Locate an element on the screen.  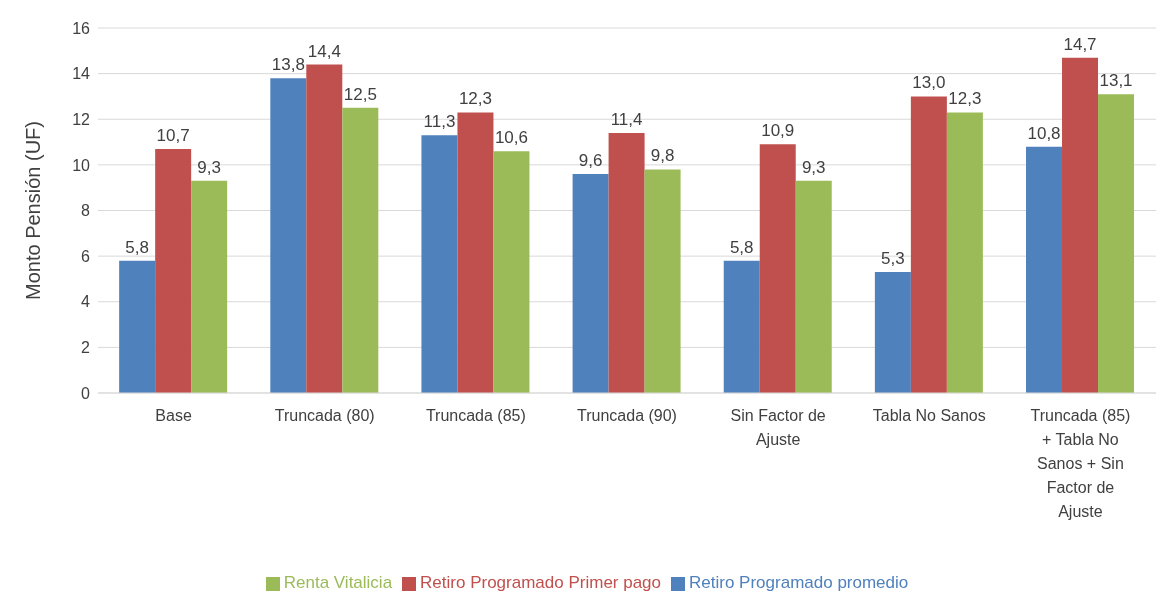
y-tick-label: 12 is located at coordinates (81, 119).